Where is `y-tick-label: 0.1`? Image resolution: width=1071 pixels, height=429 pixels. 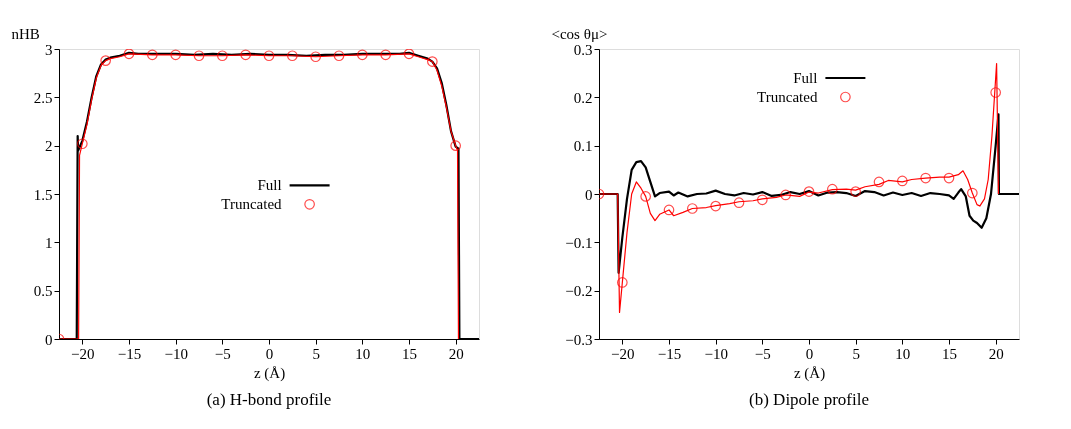 y-tick-label: 0.1 is located at coordinates (583, 146).